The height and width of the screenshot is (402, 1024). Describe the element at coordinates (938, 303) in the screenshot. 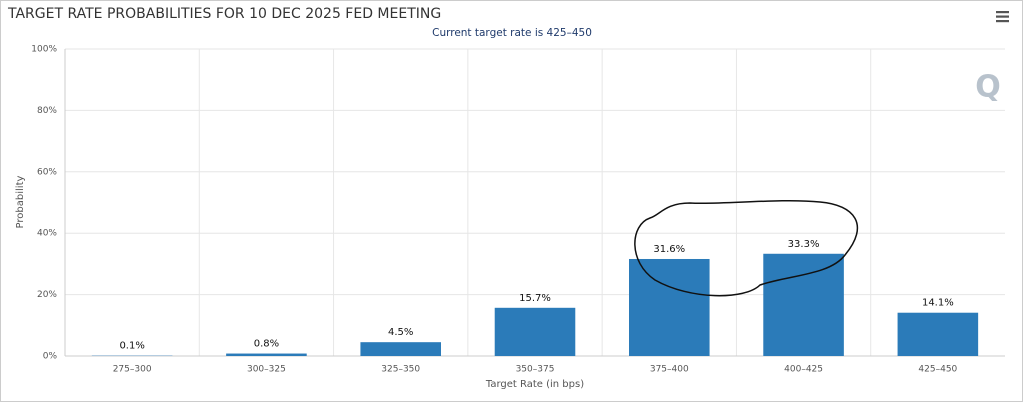

I see `value-label: 14.1%` at that location.